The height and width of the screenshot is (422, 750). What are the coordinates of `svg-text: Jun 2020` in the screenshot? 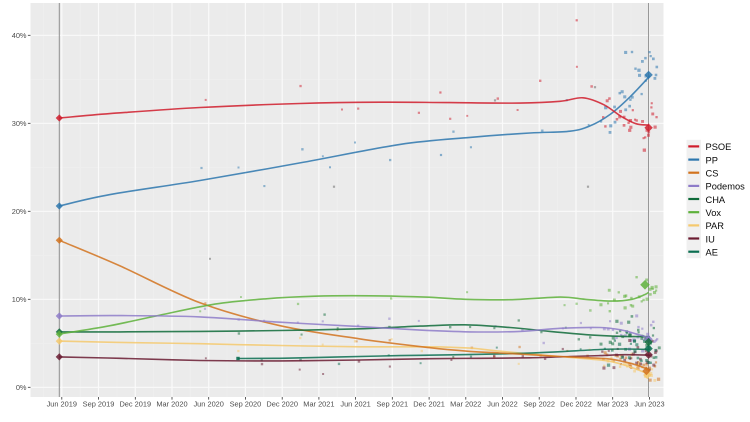 It's located at (208, 404).